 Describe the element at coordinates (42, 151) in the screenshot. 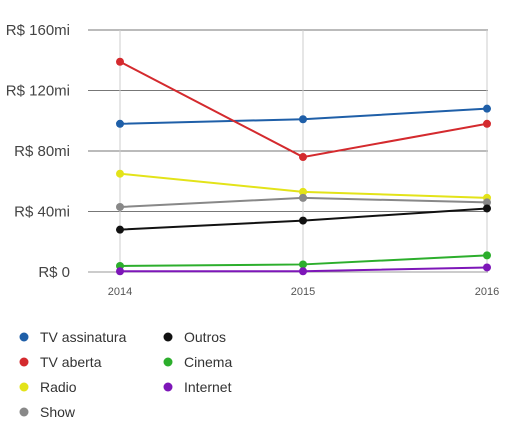

I see `y-tick-label: R$ 80mi` at that location.